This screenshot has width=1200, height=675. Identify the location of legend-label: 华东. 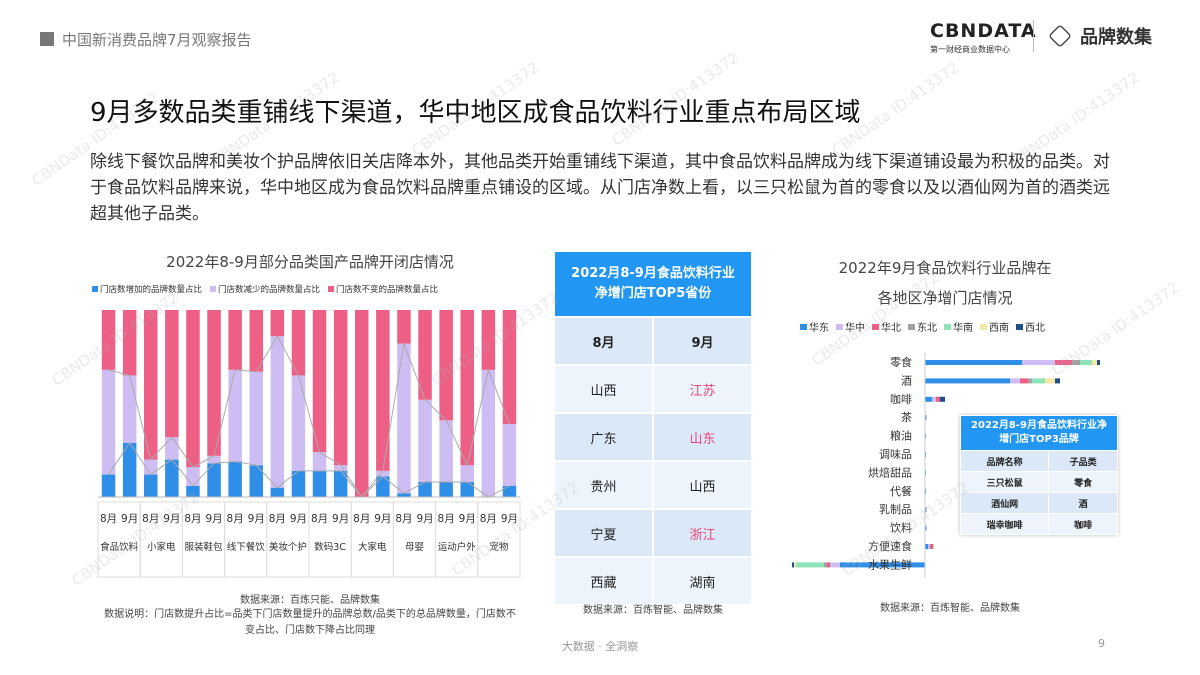
(819, 327).